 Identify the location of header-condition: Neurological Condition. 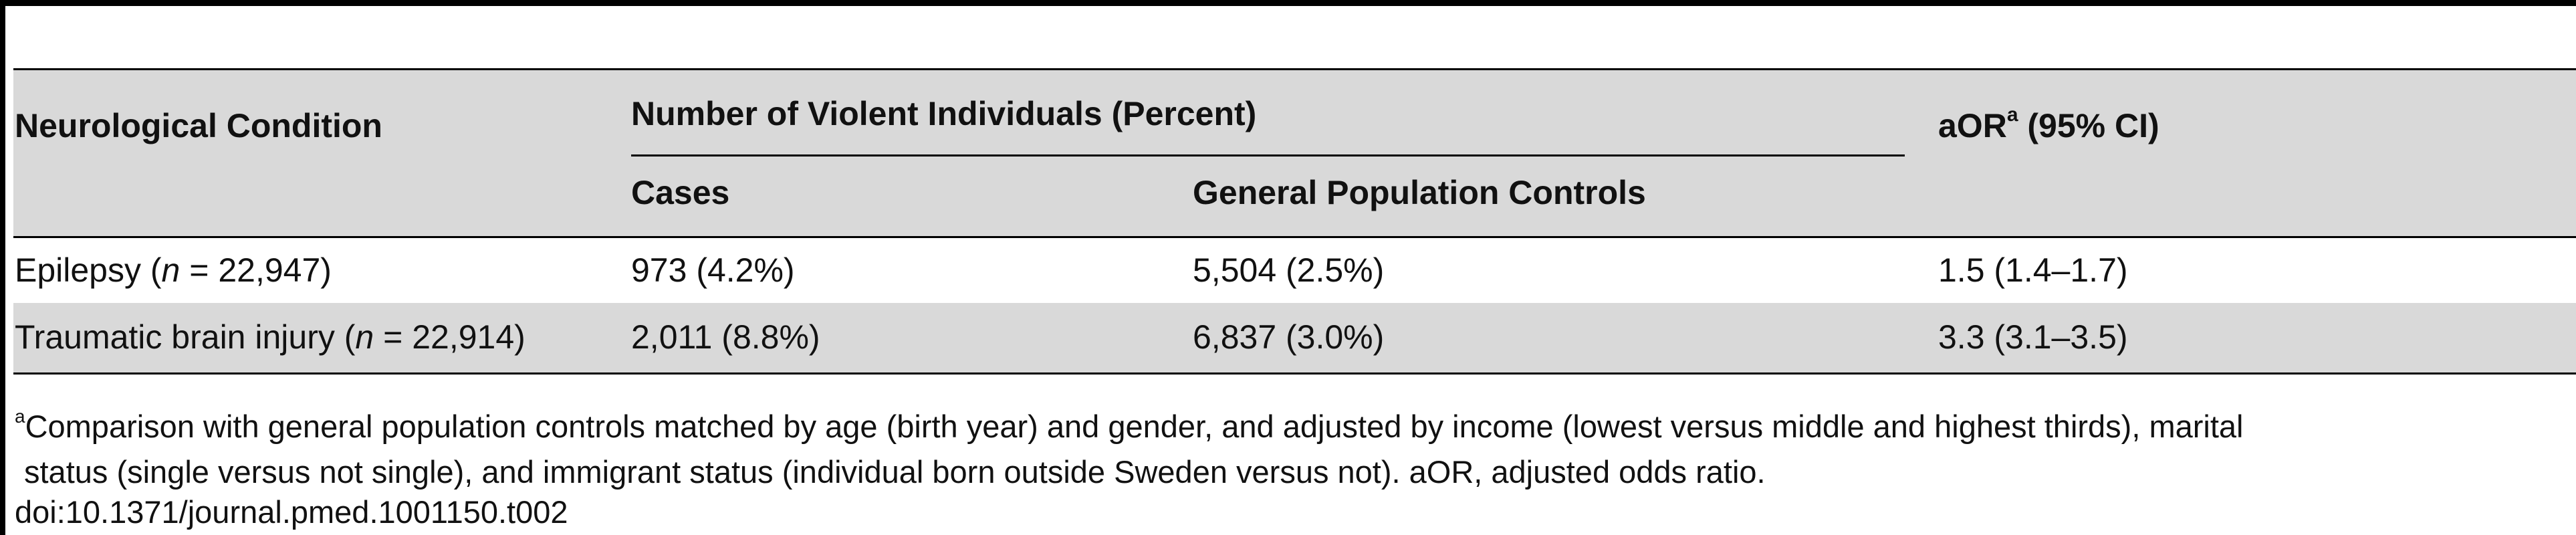
(198, 125).